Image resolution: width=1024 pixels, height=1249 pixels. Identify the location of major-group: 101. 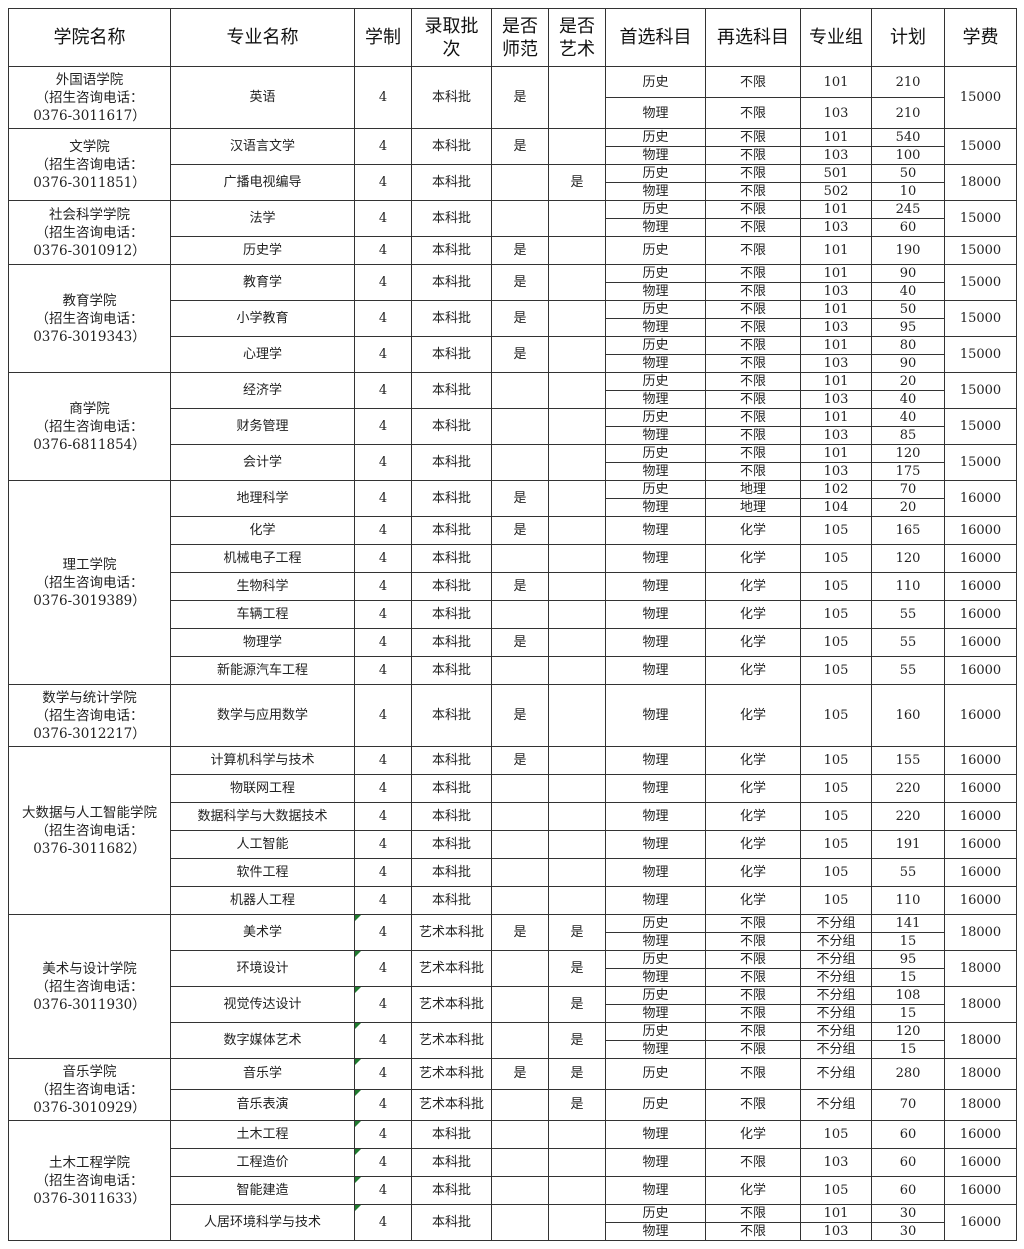
(836, 309).